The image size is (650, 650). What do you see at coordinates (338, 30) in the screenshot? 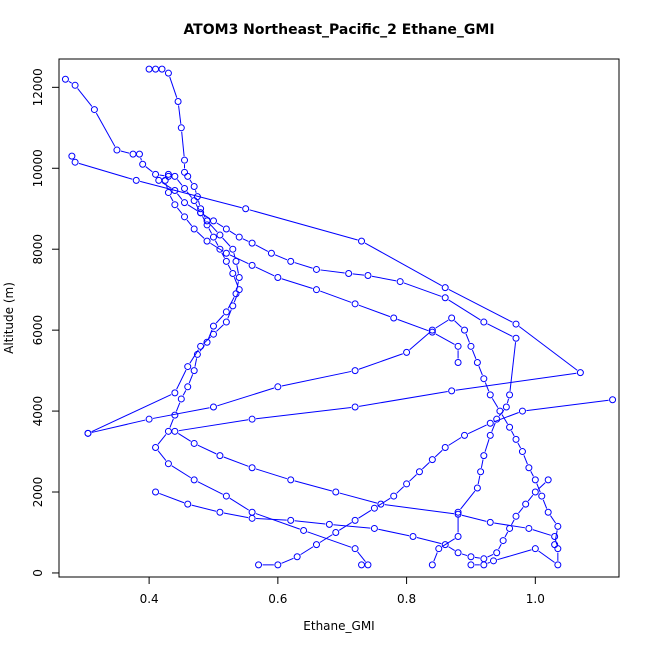
I see `chart-title: ATOM3 Northeast_Pacific_2 Ethane_GMI` at bounding box center [338, 30].